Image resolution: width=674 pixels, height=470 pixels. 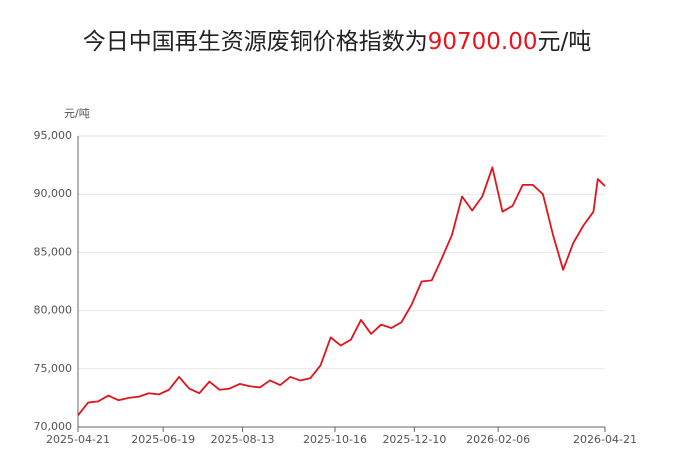 What do you see at coordinates (53, 135) in the screenshot?
I see `y-tick-label: 95,000` at bounding box center [53, 135].